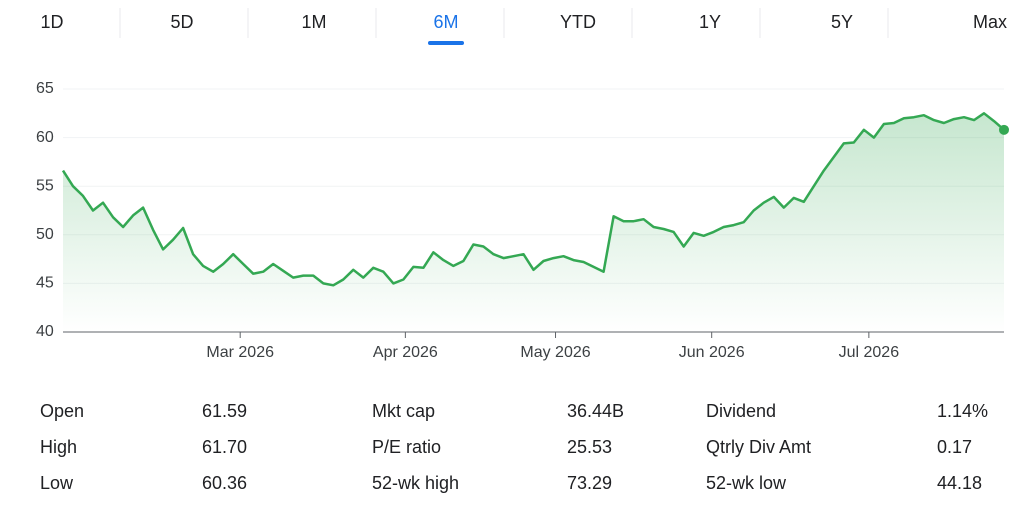 The height and width of the screenshot is (531, 1024). Describe the element at coordinates (712, 352) in the screenshot. I see `x-tick-label: Jun 2026` at that location.